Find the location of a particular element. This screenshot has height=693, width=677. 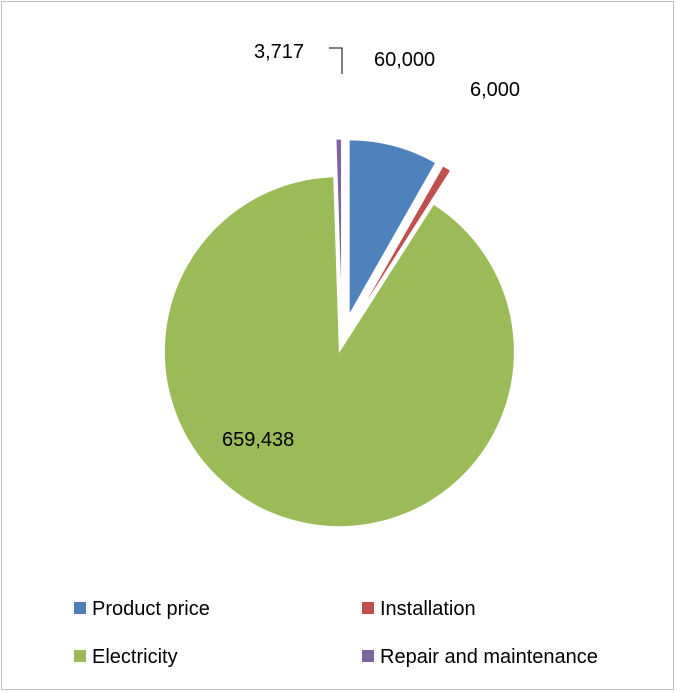

legend-swatch-electricity is located at coordinates (80, 656).